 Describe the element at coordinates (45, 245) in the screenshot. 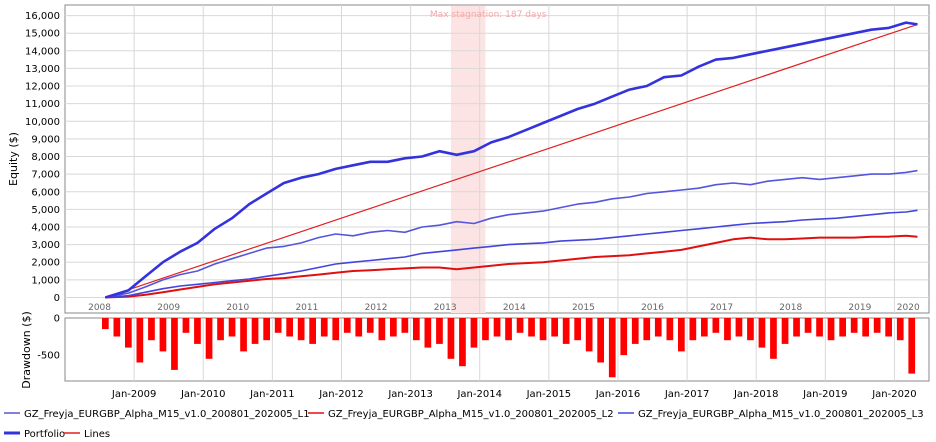

I see `y-tick-label: 3,000` at that location.